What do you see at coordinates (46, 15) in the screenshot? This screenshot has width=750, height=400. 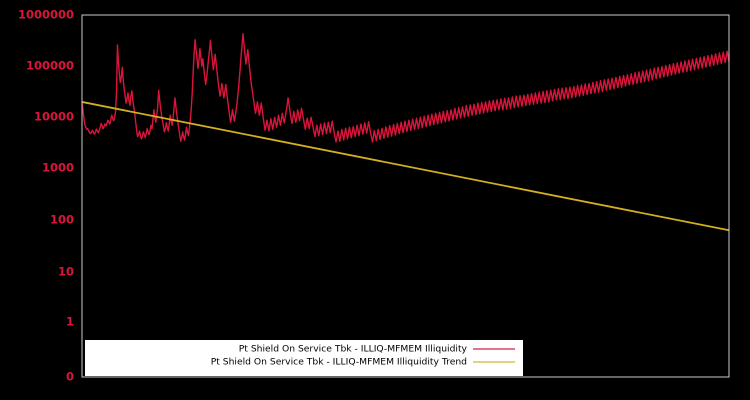 I see `y-tick-label: 1000000` at bounding box center [46, 15].